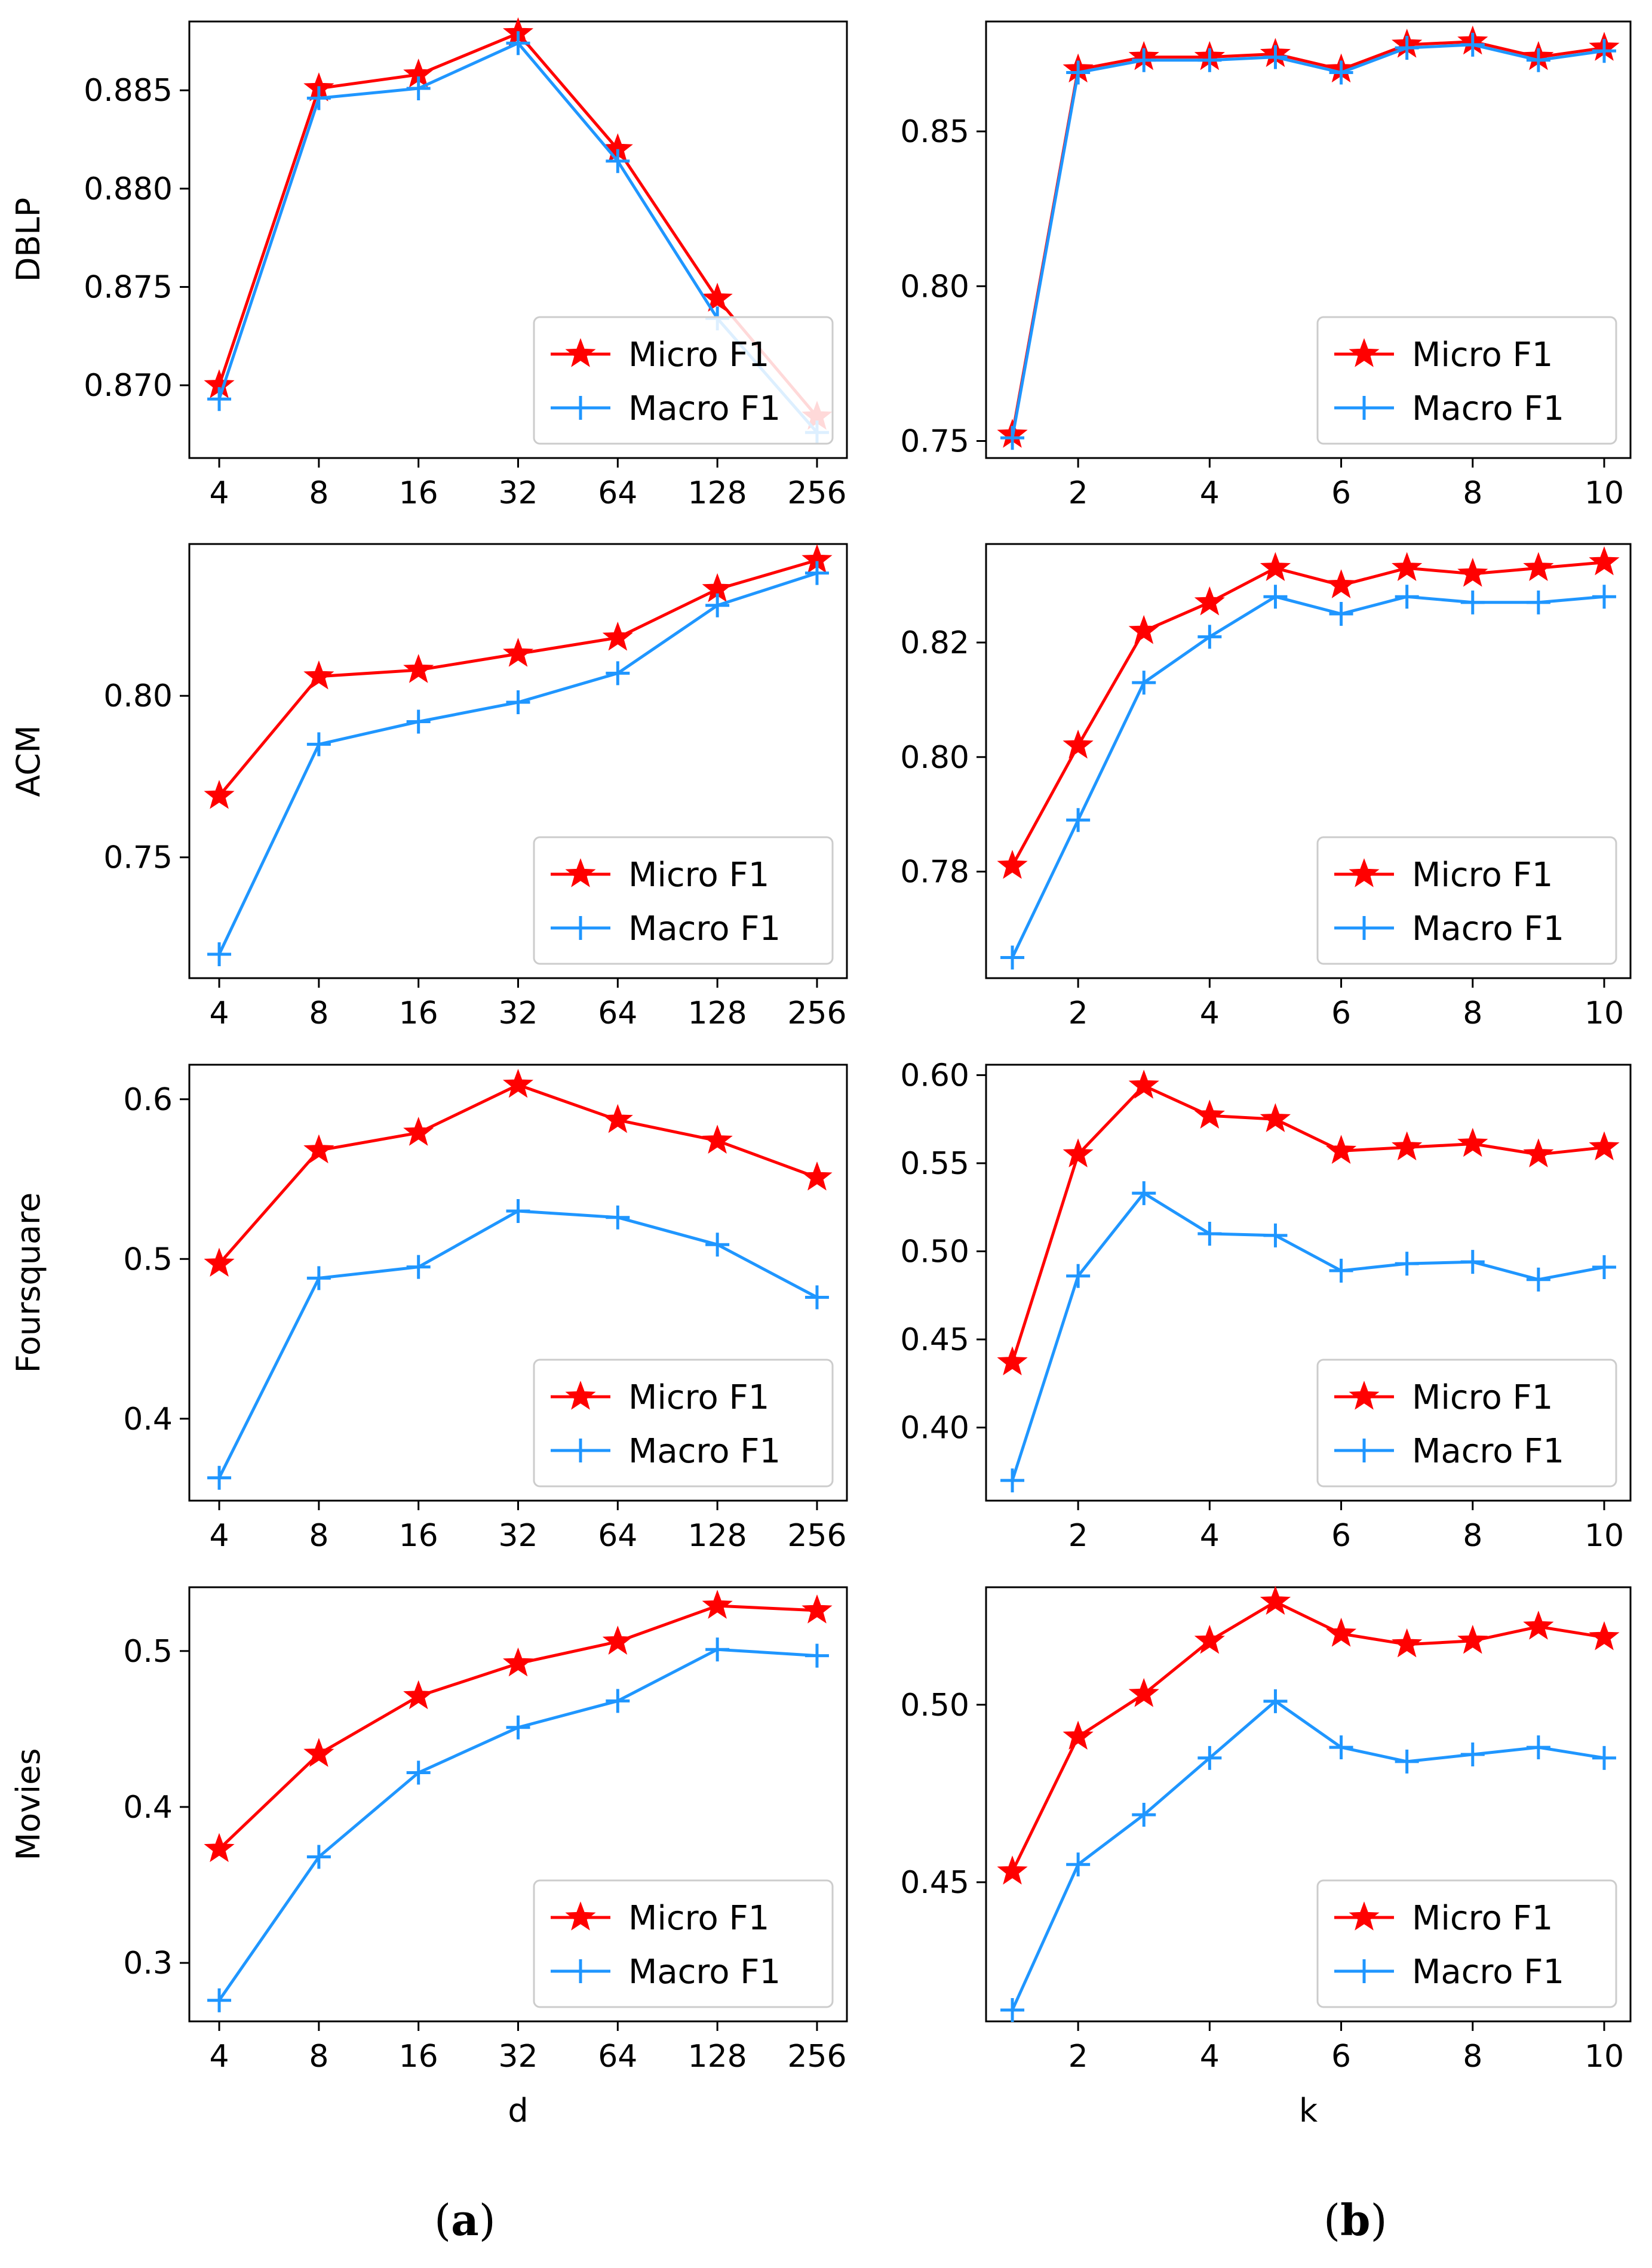 This screenshot has width=1652, height=2268. Describe the element at coordinates (934, 872) in the screenshot. I see `y-tick-label: 0.78` at that location.